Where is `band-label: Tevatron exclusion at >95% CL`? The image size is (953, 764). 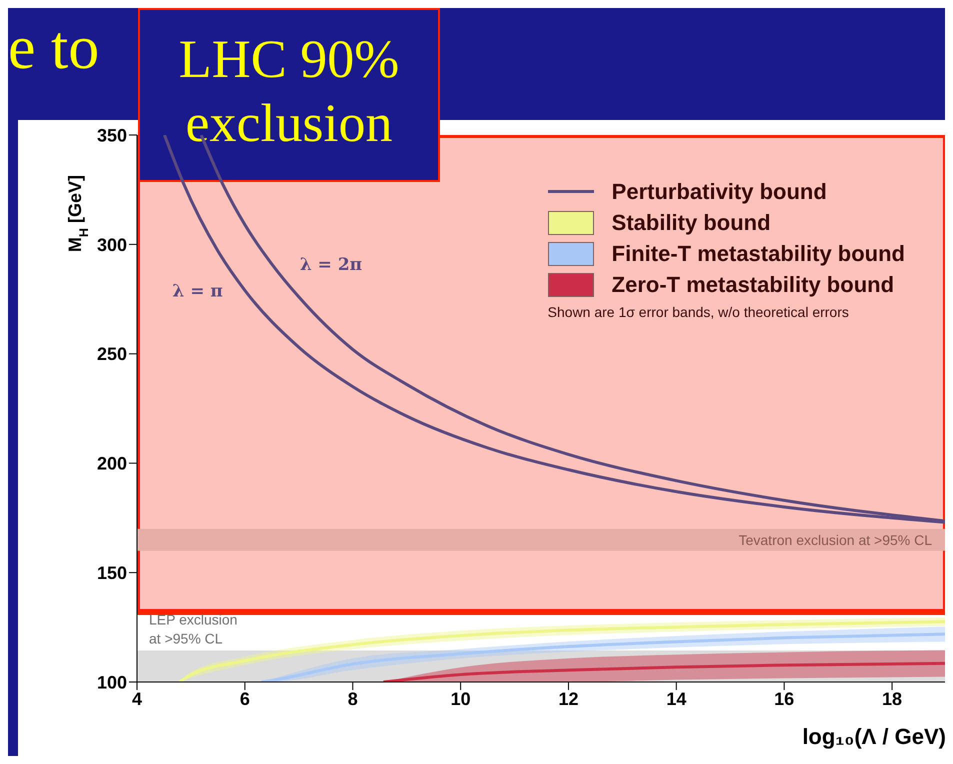
band-label: Tevatron exclusion at >95% CL is located at coordinates (835, 540).